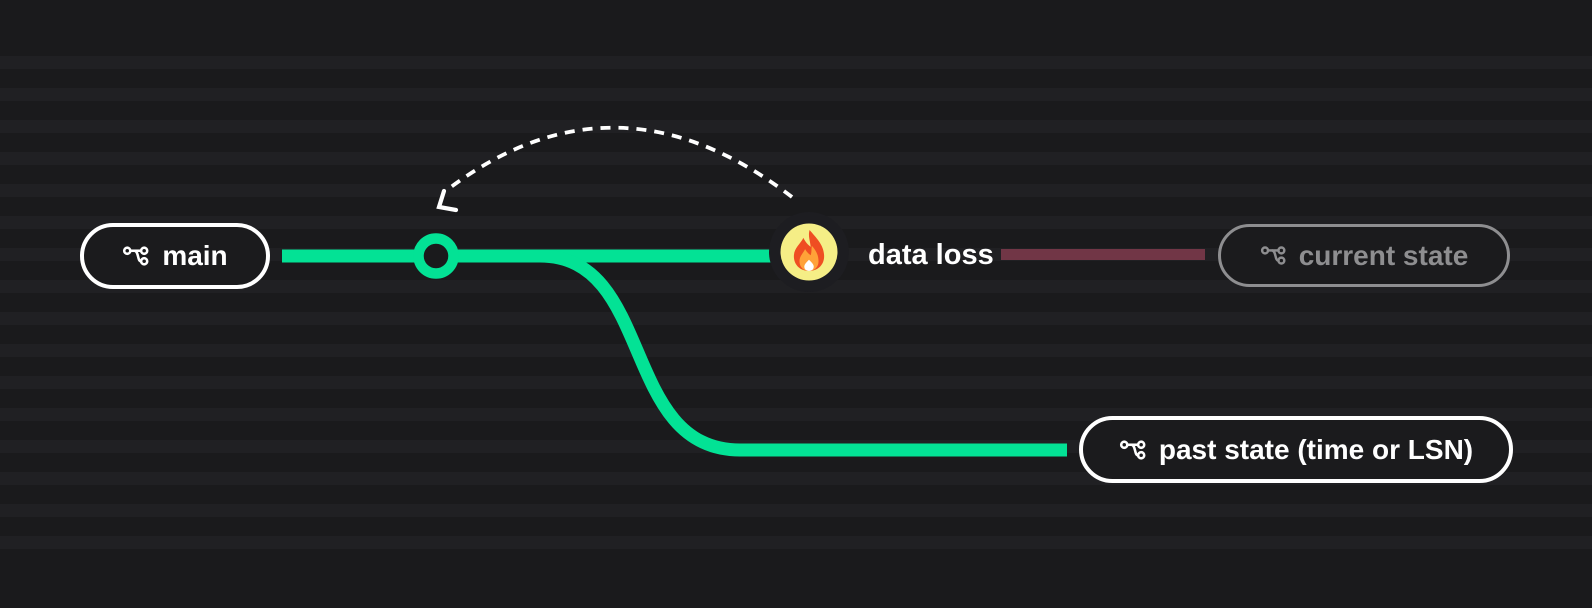 The height and width of the screenshot is (608, 1592). Describe the element at coordinates (1383, 255) in the screenshot. I see `current-state-label: current state` at that location.